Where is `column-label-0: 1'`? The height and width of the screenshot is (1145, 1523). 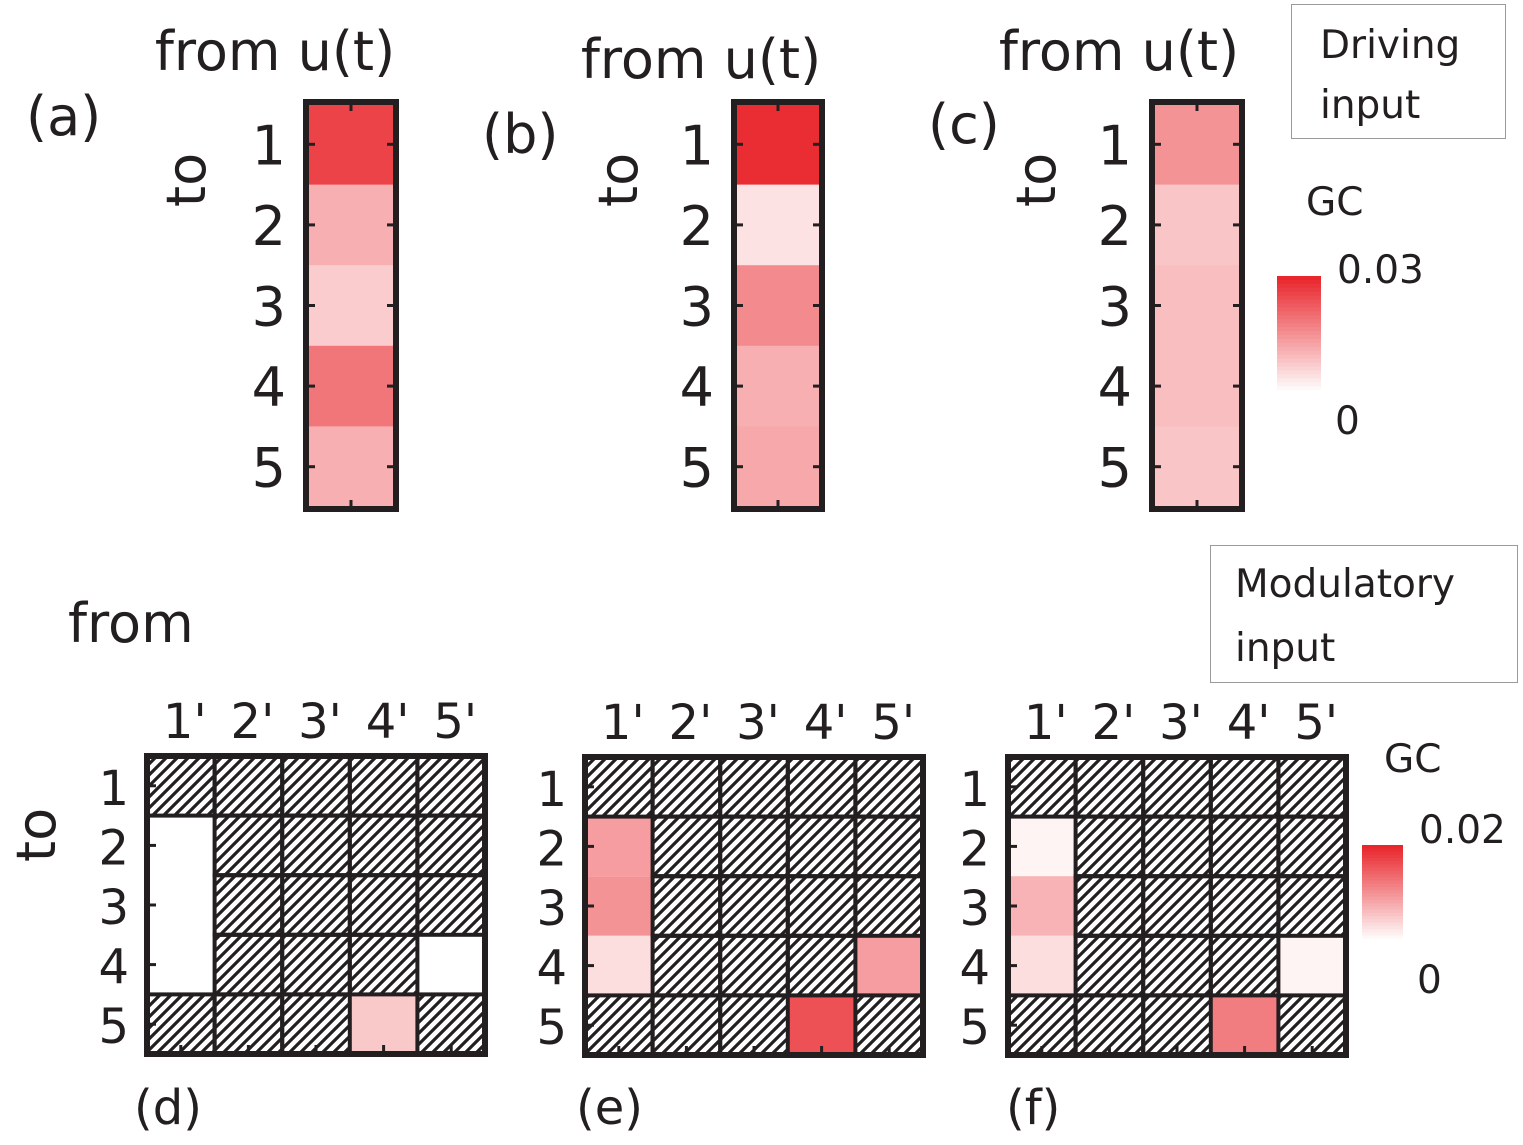
column-label-0: 1' is located at coordinates (623, 723).